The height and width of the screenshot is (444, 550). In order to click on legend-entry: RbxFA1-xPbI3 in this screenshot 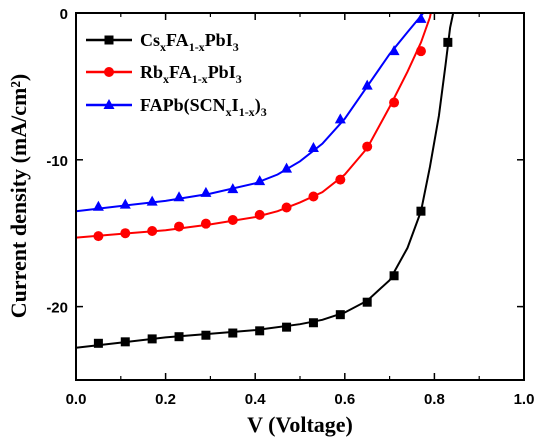, I will do `click(164, 74)`.